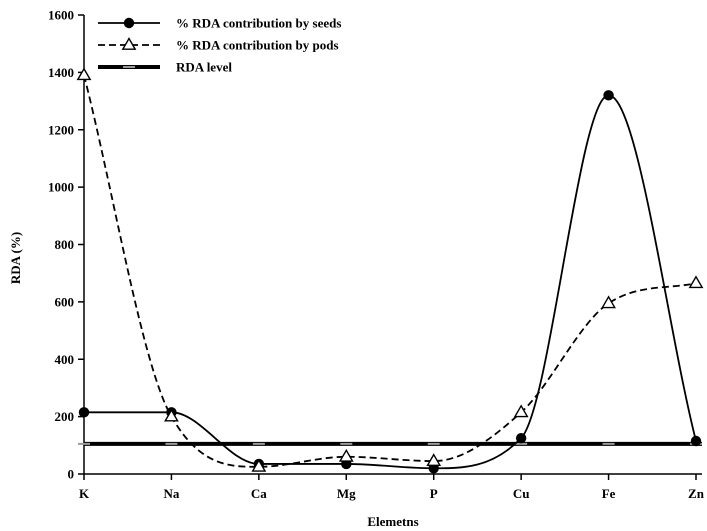 This screenshot has width=707, height=531. I want to click on legend-label: % RDA contribution by seeds, so click(258, 23).